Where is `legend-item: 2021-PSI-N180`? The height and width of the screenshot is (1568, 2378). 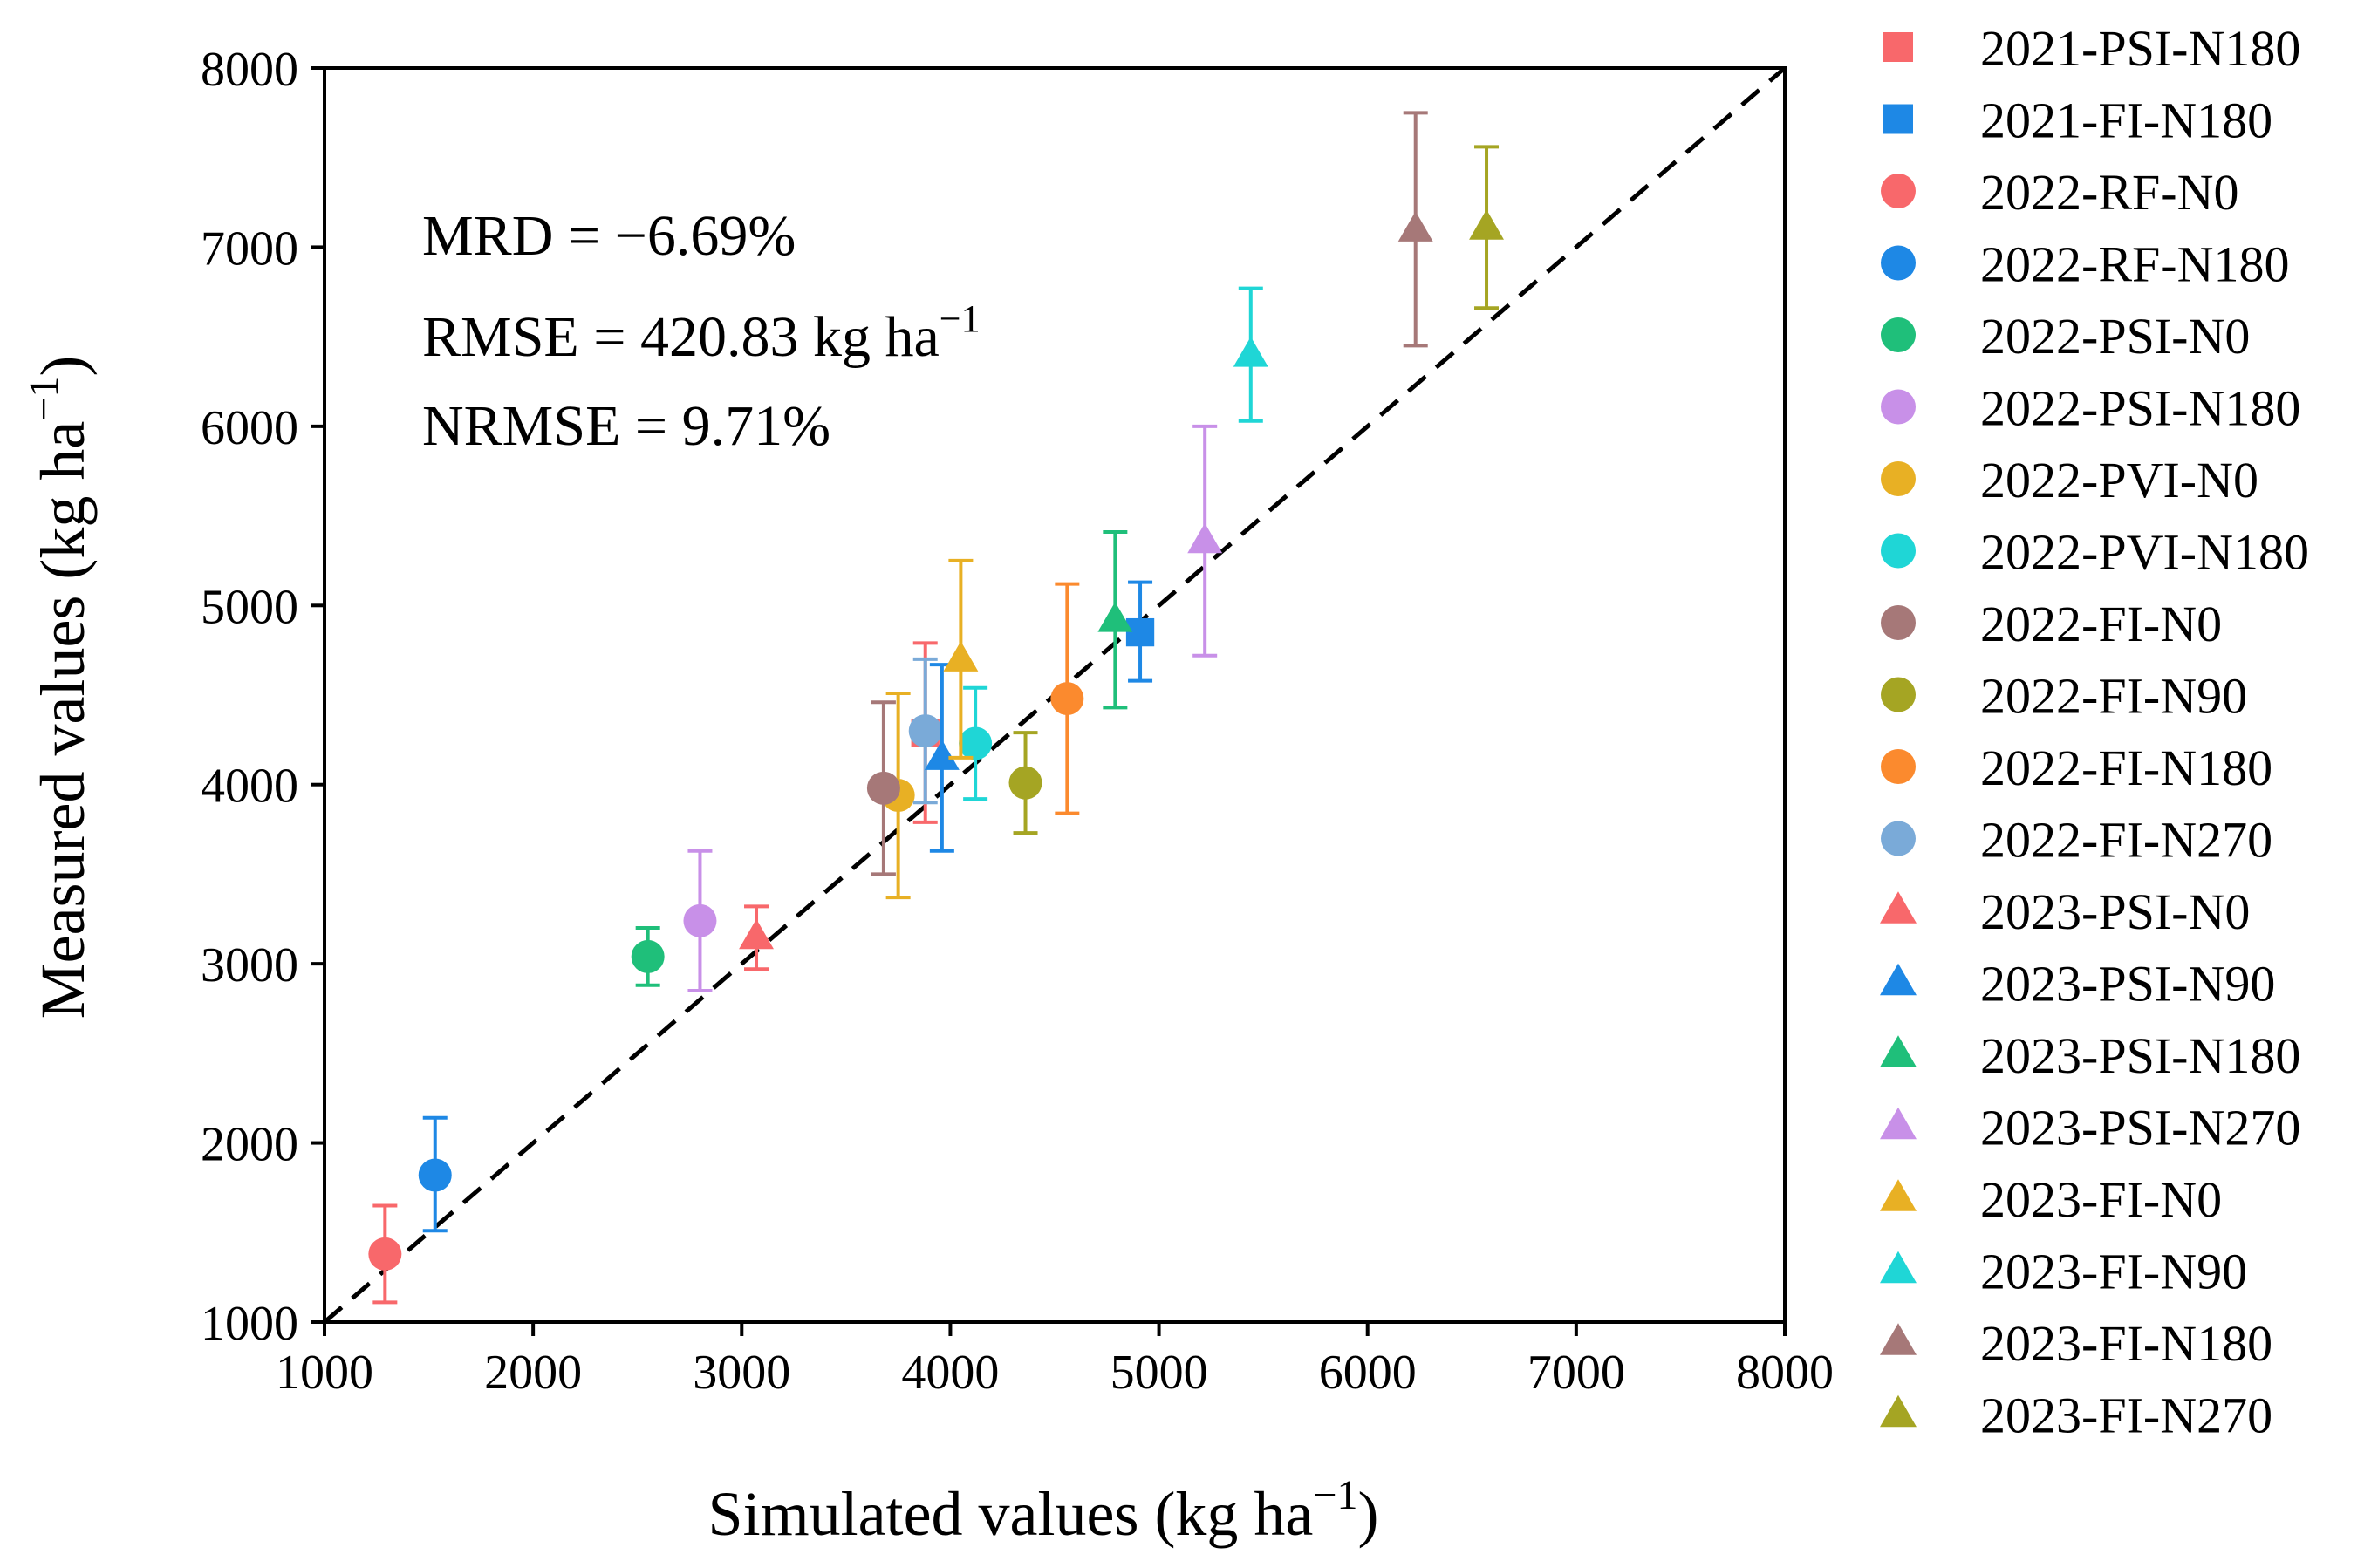
legend-item: 2021-PSI-N180 is located at coordinates (2091, 48).